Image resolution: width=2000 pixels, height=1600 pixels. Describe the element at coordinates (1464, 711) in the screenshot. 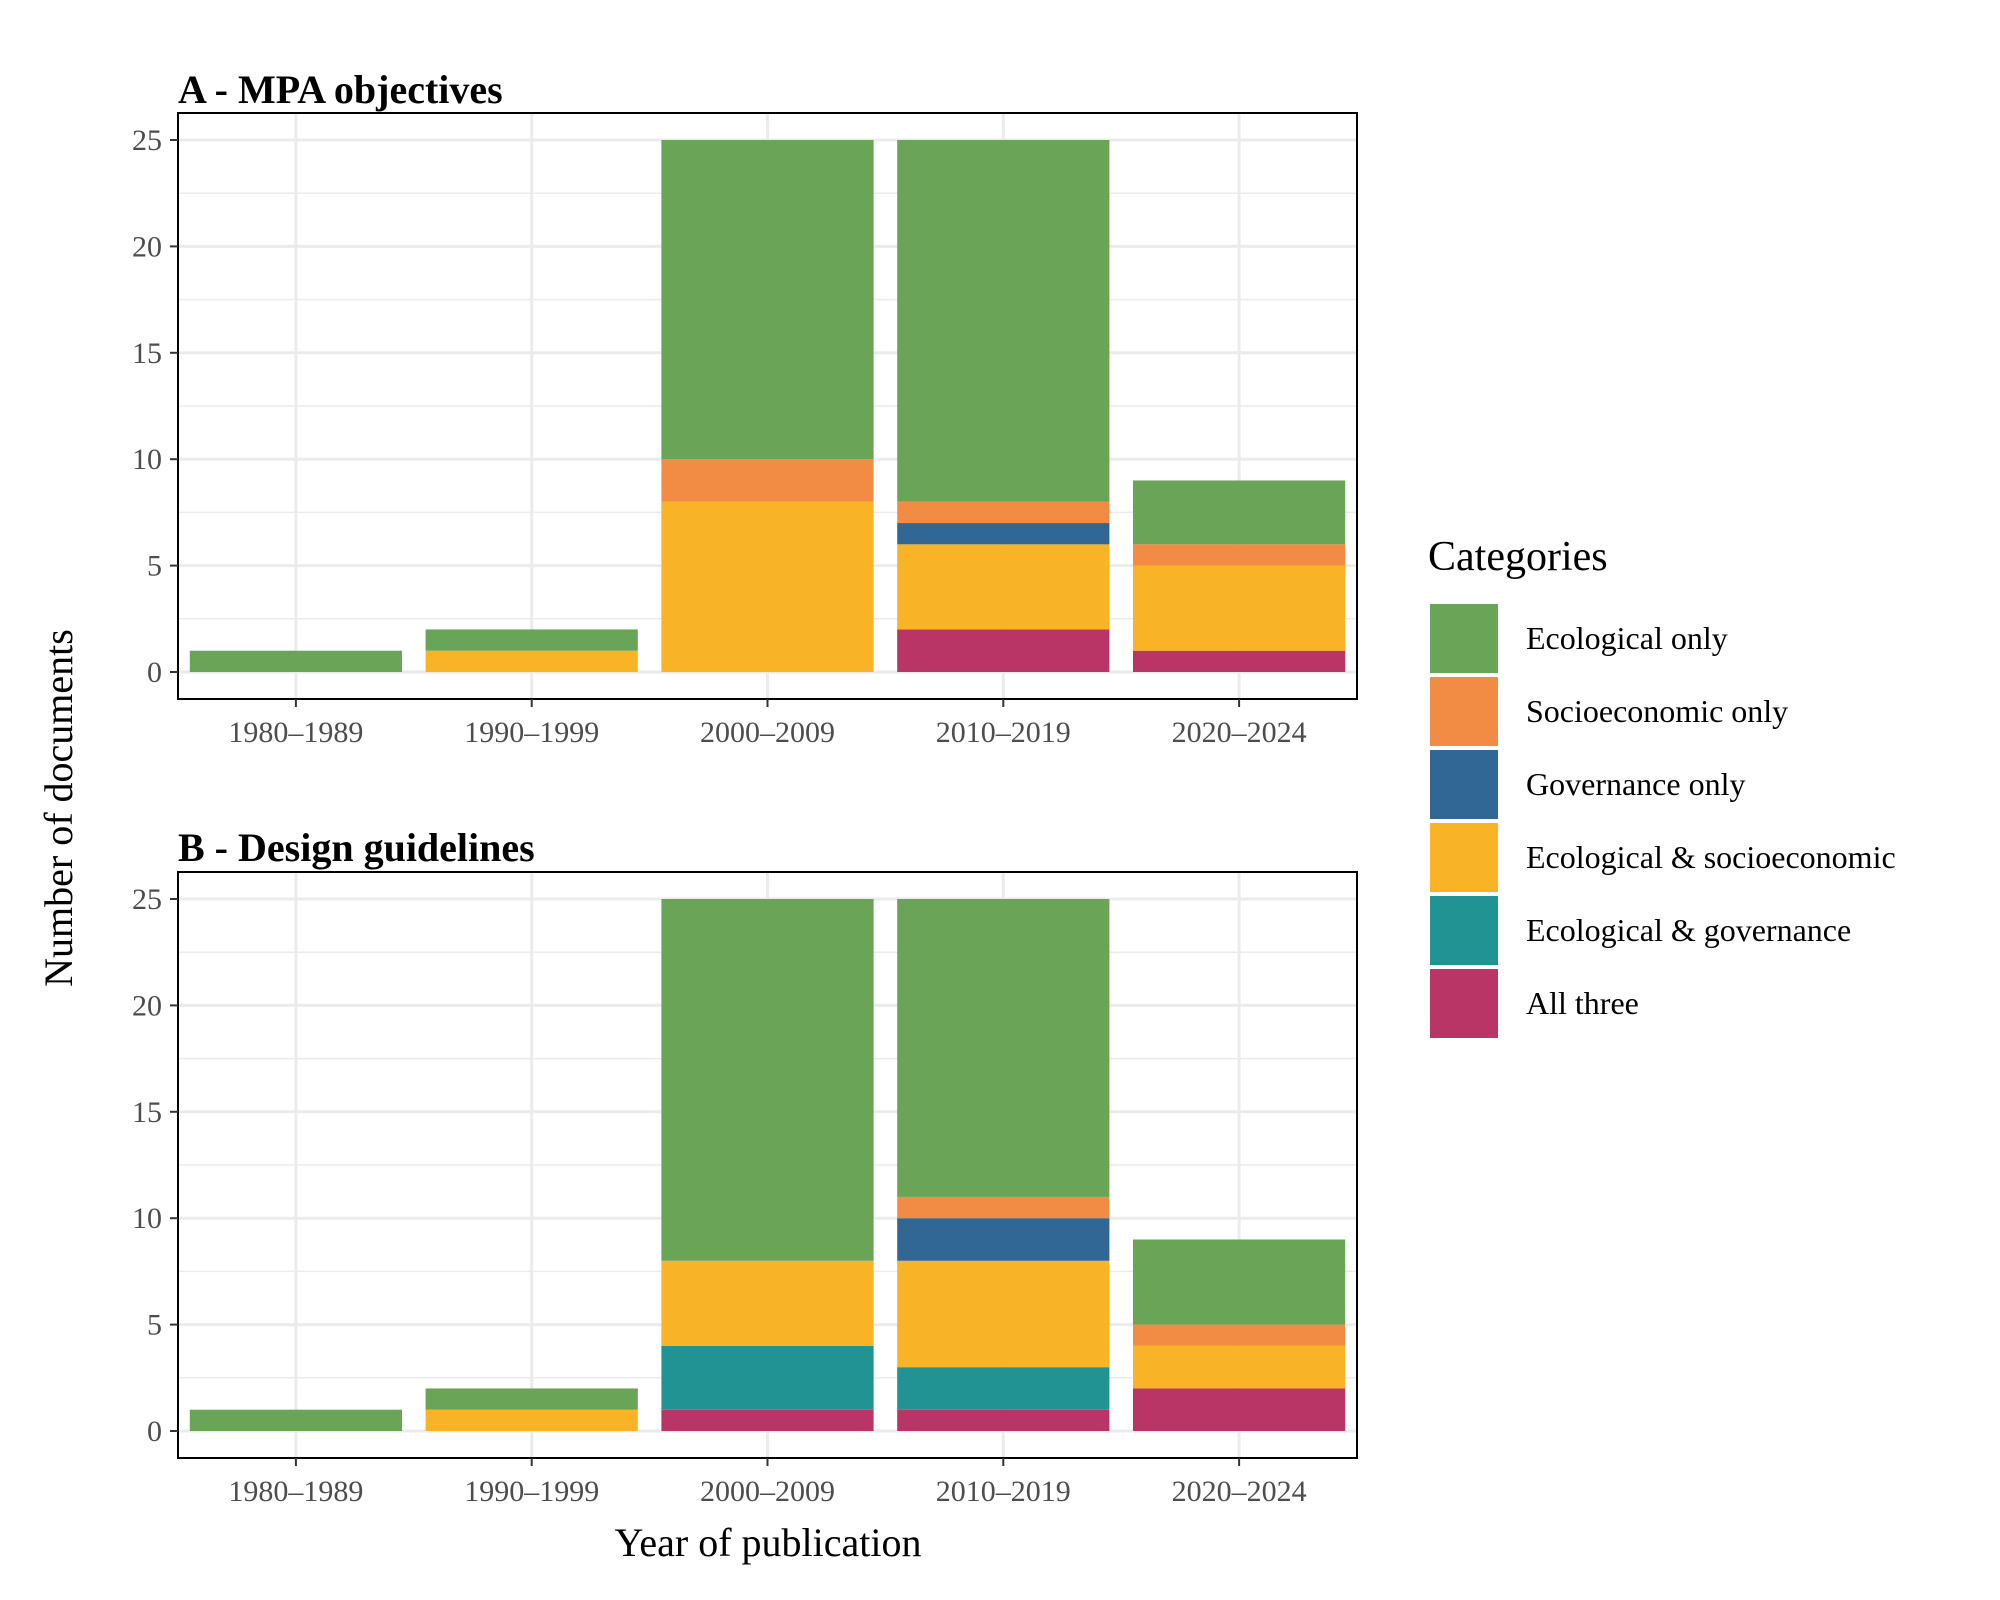

I see `legend-swatch-socioeconomic-only` at that location.